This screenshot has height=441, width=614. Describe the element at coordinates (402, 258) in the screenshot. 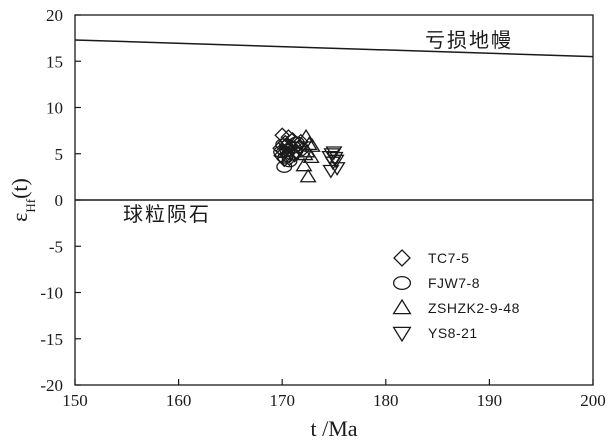

I see `legend-marker-diamond-icon` at that location.